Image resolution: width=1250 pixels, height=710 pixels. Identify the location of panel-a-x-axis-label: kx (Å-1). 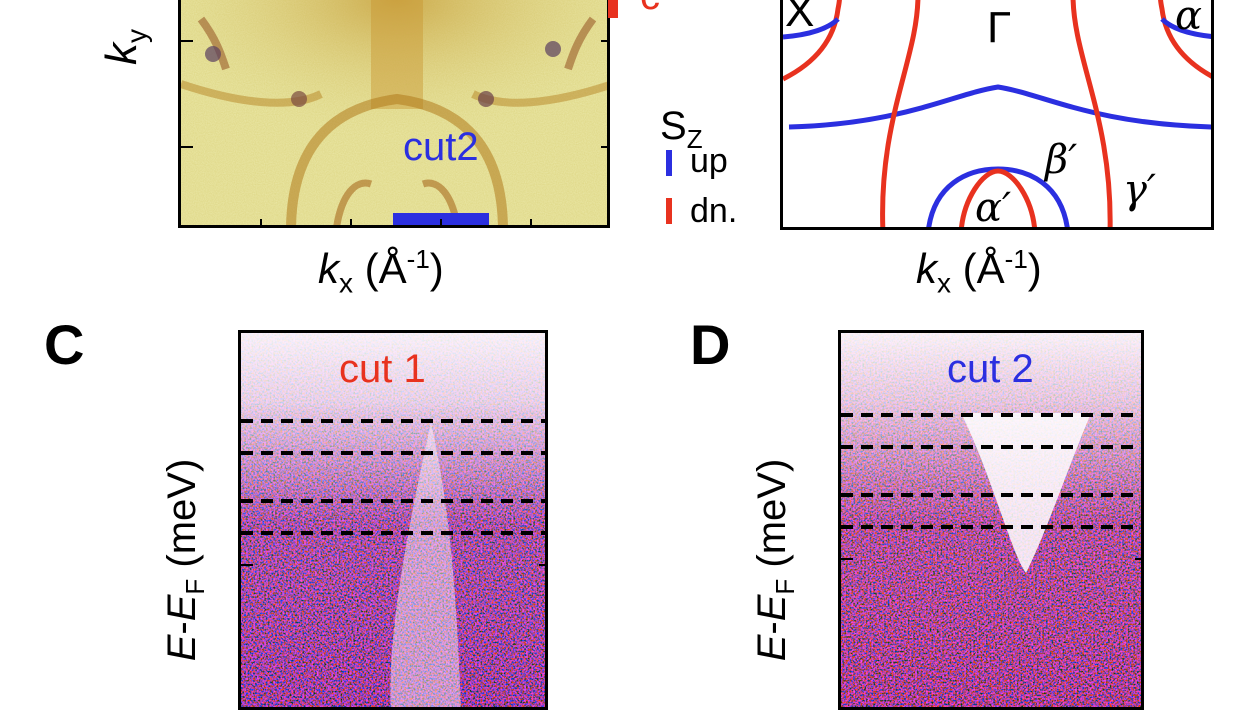
(381, 271).